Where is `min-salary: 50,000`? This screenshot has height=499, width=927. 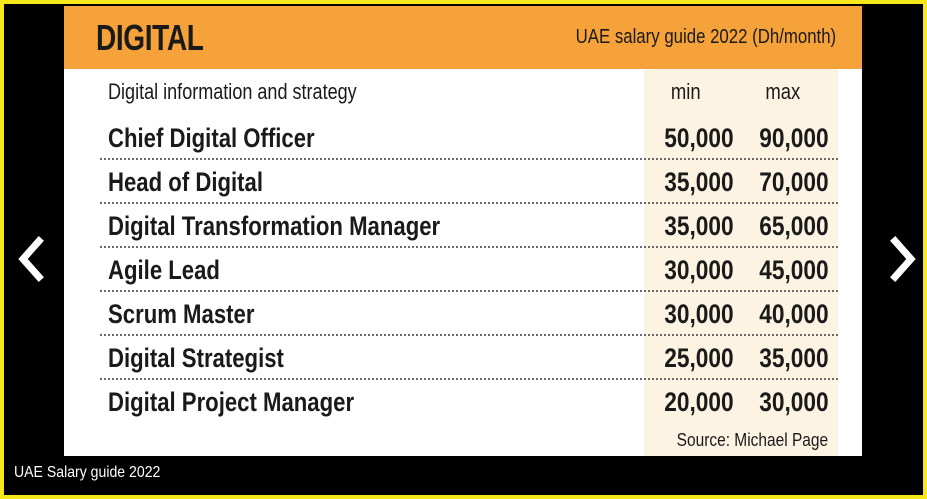 min-salary: 50,000 is located at coordinates (699, 138).